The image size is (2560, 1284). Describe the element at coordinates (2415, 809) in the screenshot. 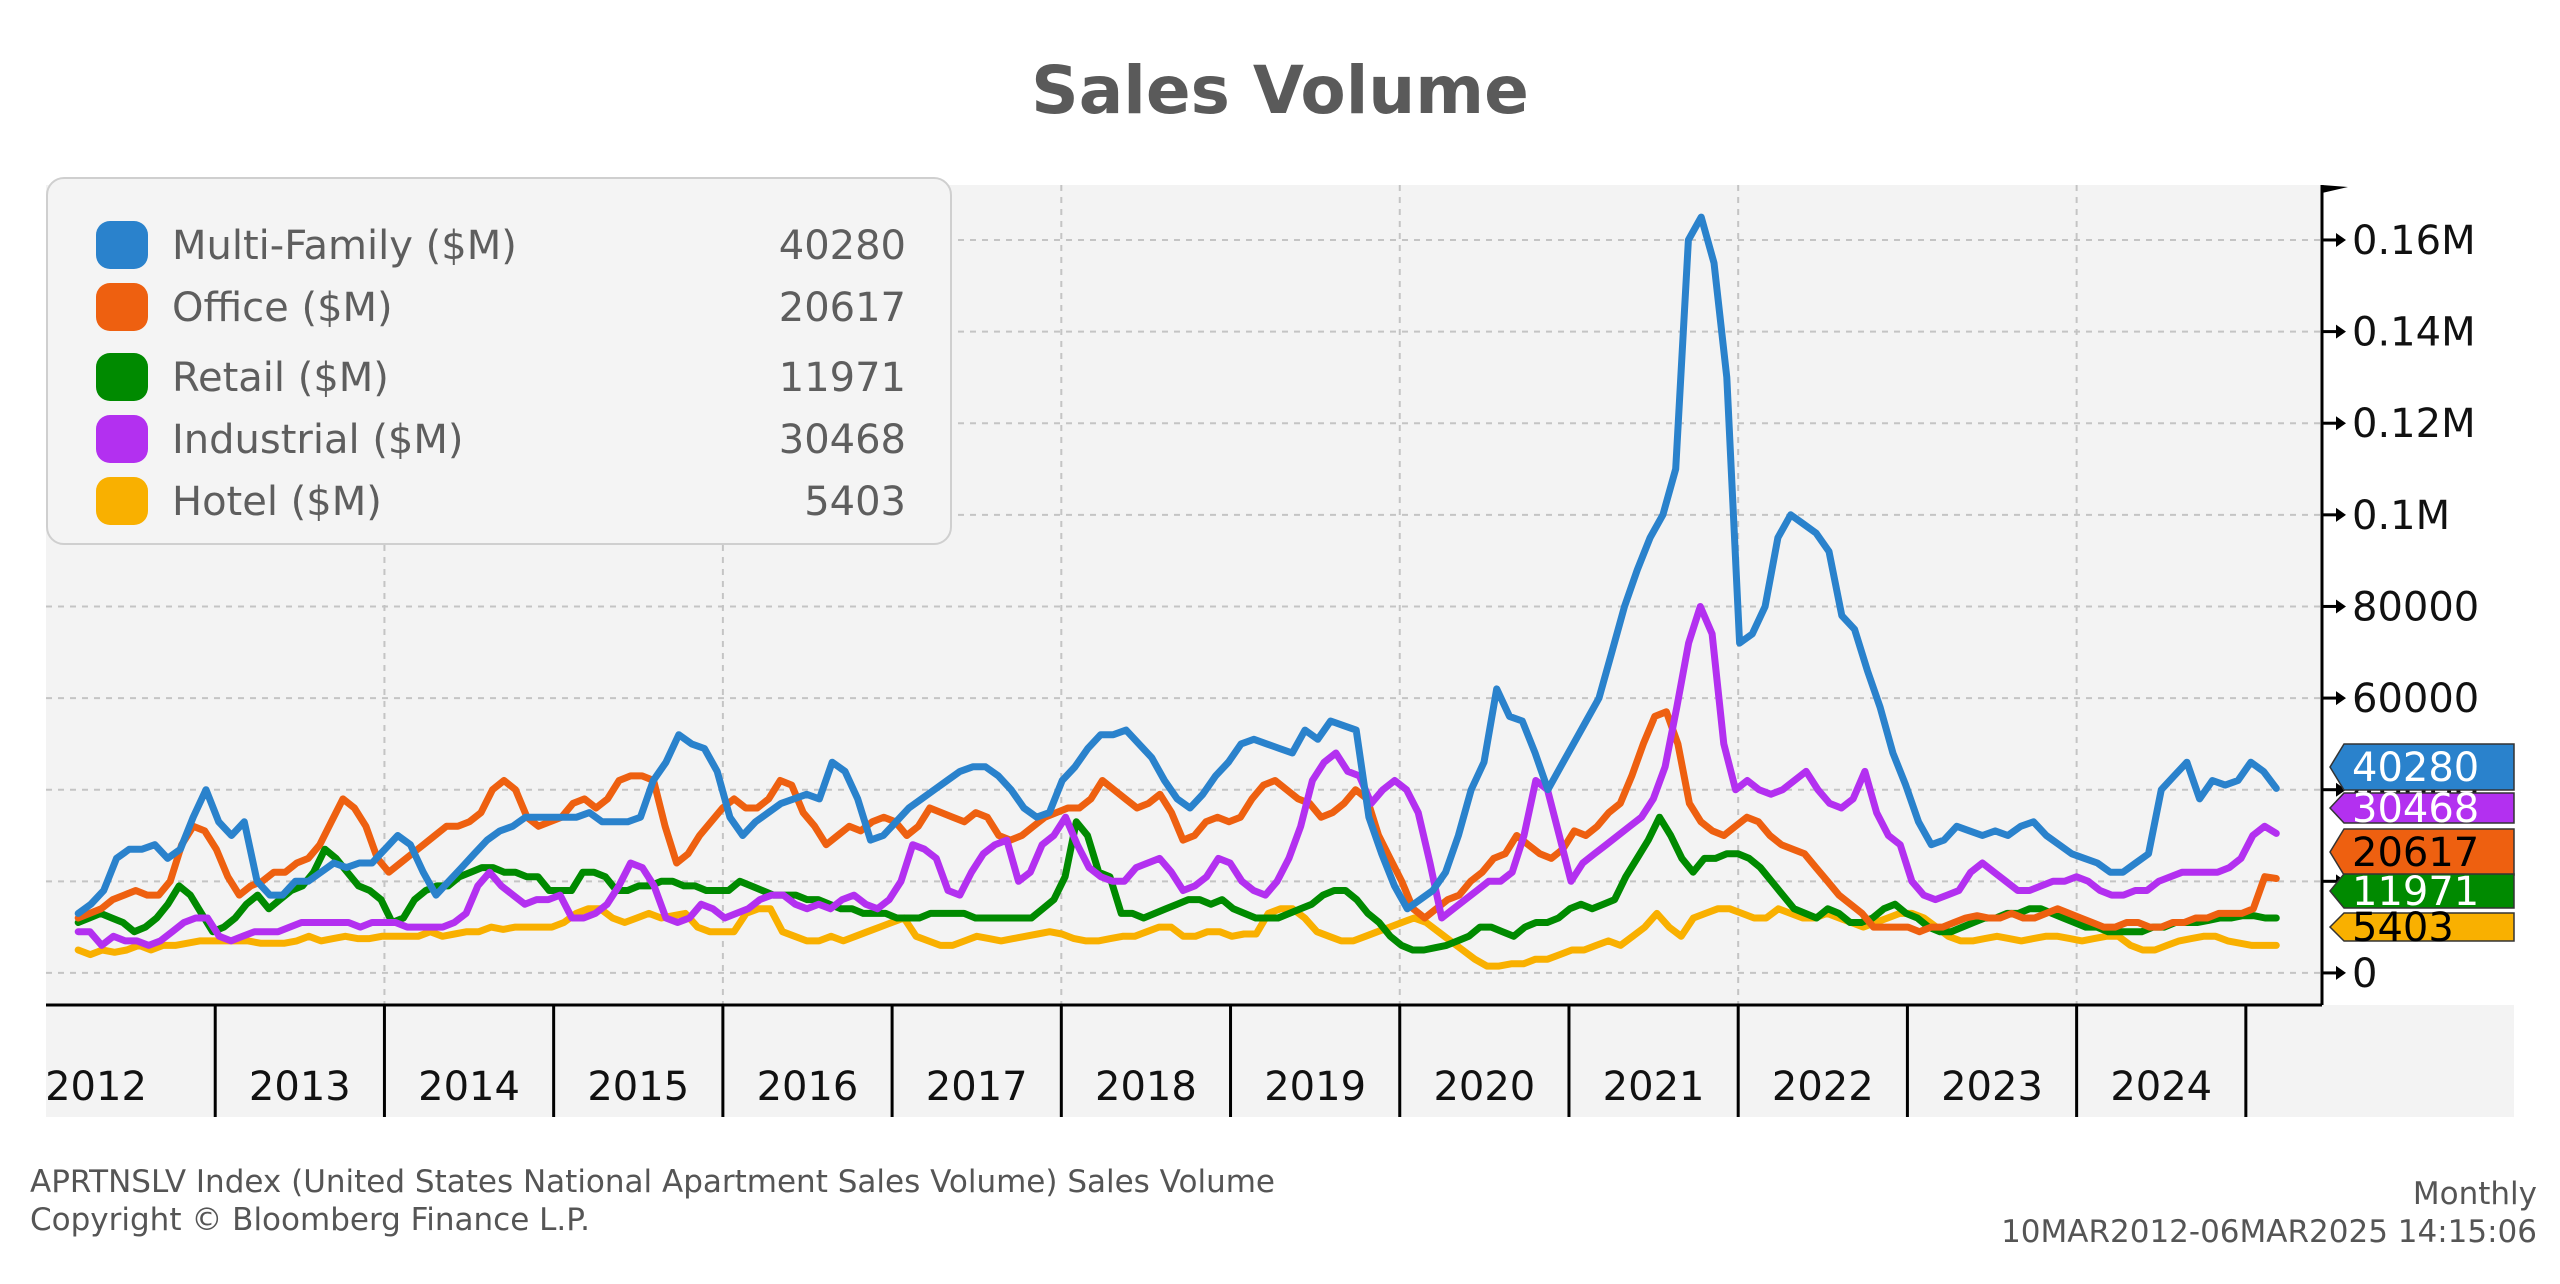

I see `value-tag-label: 30468` at that location.